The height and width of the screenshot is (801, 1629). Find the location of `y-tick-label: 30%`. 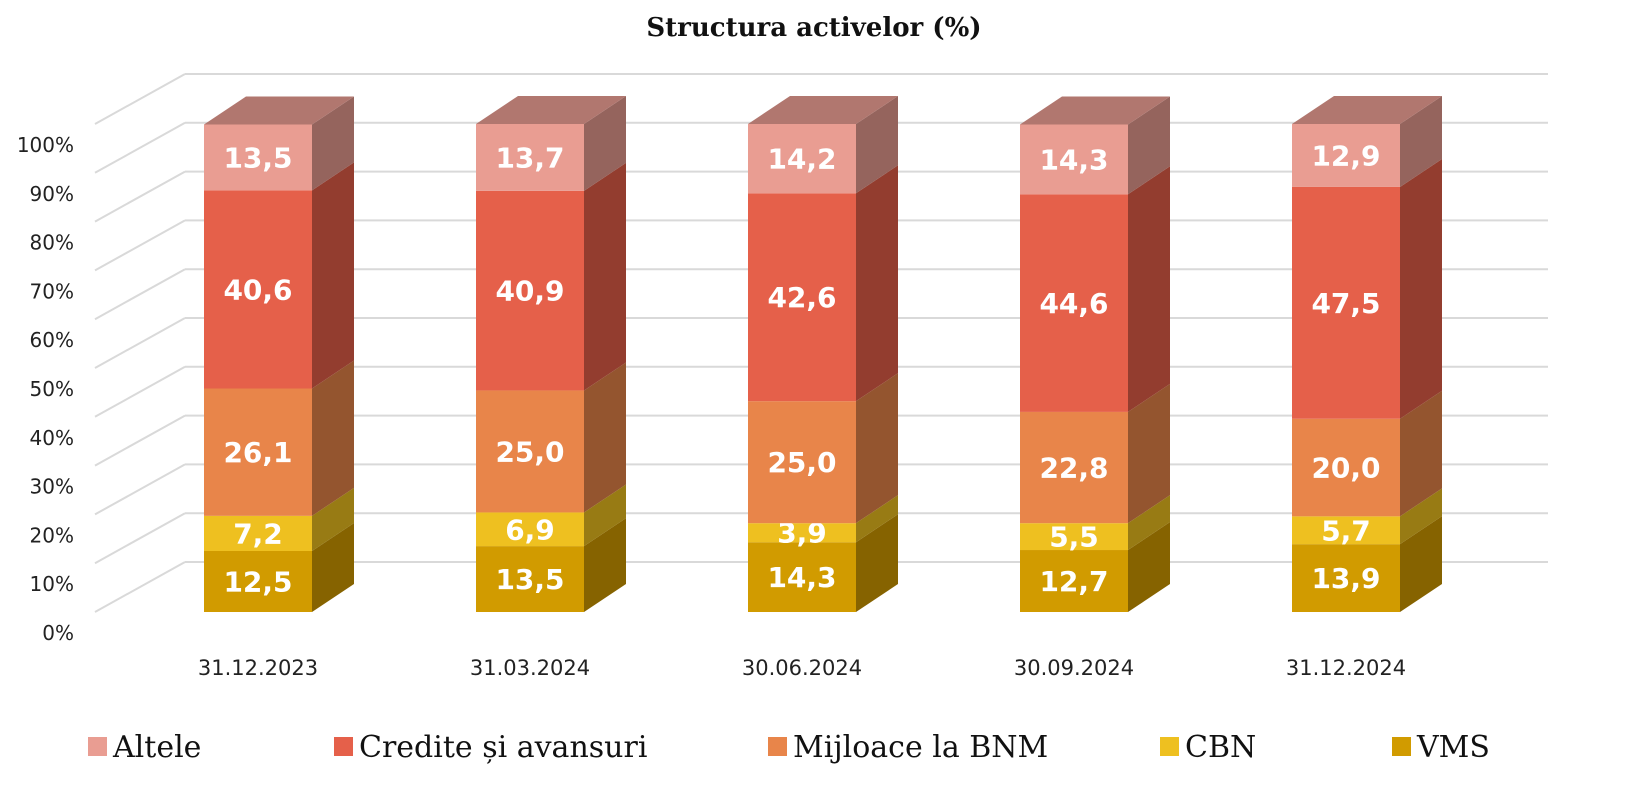

y-tick-label: 30% is located at coordinates (52, 487).